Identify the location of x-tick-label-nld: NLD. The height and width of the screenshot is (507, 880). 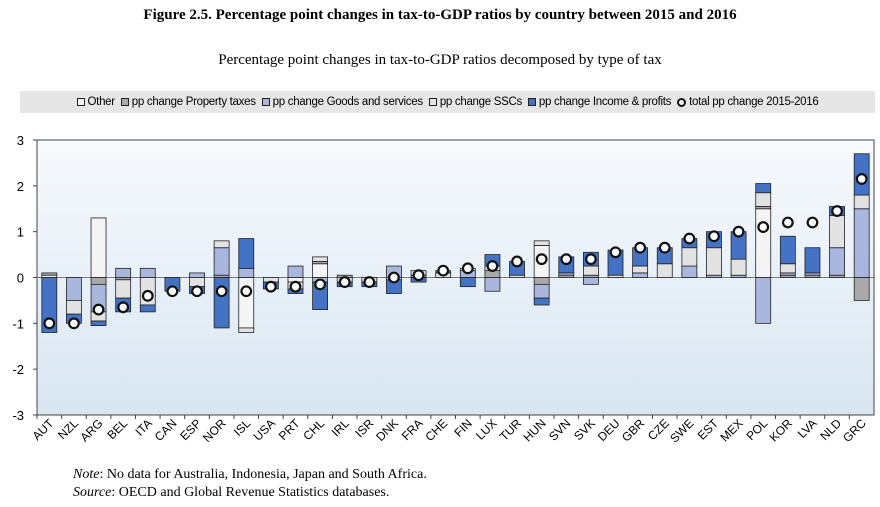
(830, 429).